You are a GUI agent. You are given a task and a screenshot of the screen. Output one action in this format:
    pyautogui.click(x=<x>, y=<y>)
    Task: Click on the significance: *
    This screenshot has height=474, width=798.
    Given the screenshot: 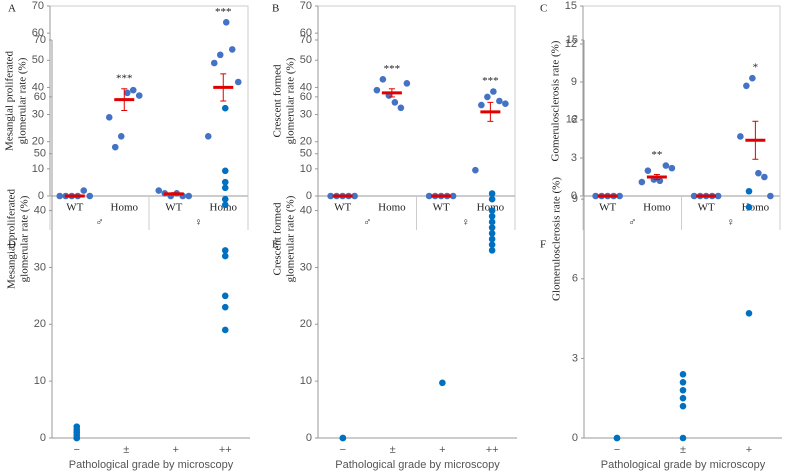 What is the action you would take?
    pyautogui.click(x=756, y=68)
    